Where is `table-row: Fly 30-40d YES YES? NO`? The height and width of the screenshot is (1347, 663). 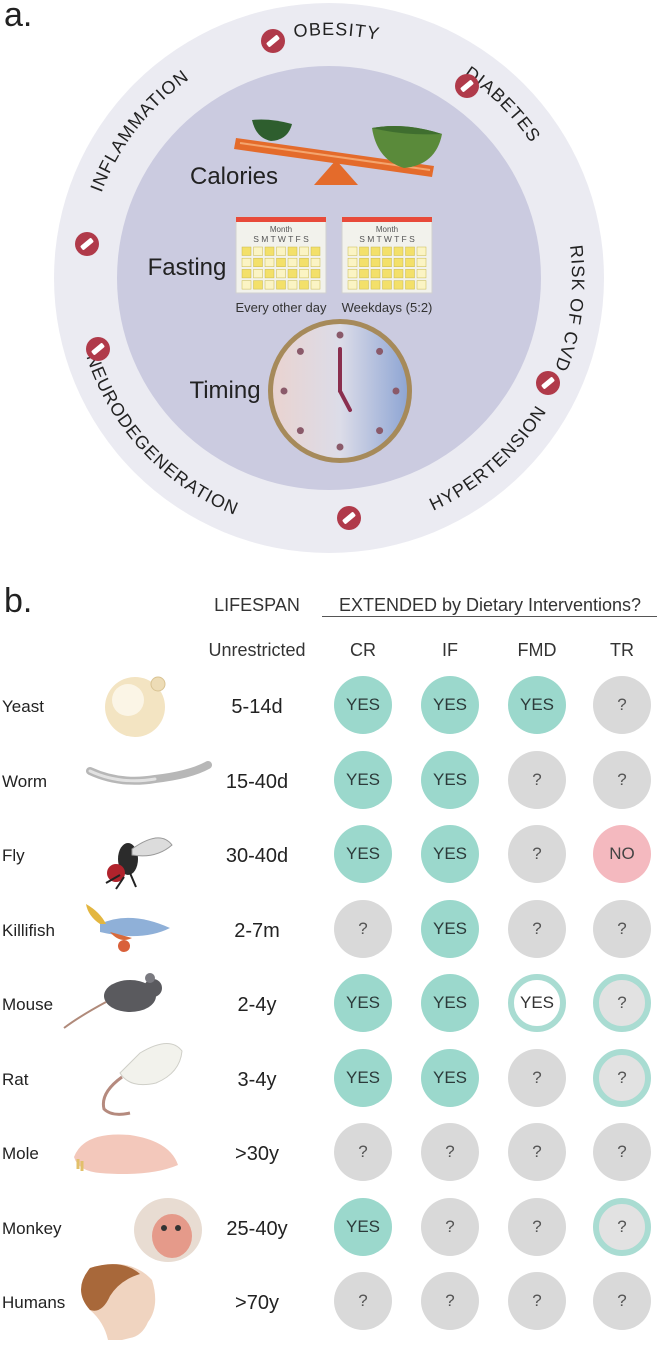
table-row: Fly 30-40d YES YES? NO is located at coordinates (331, 856).